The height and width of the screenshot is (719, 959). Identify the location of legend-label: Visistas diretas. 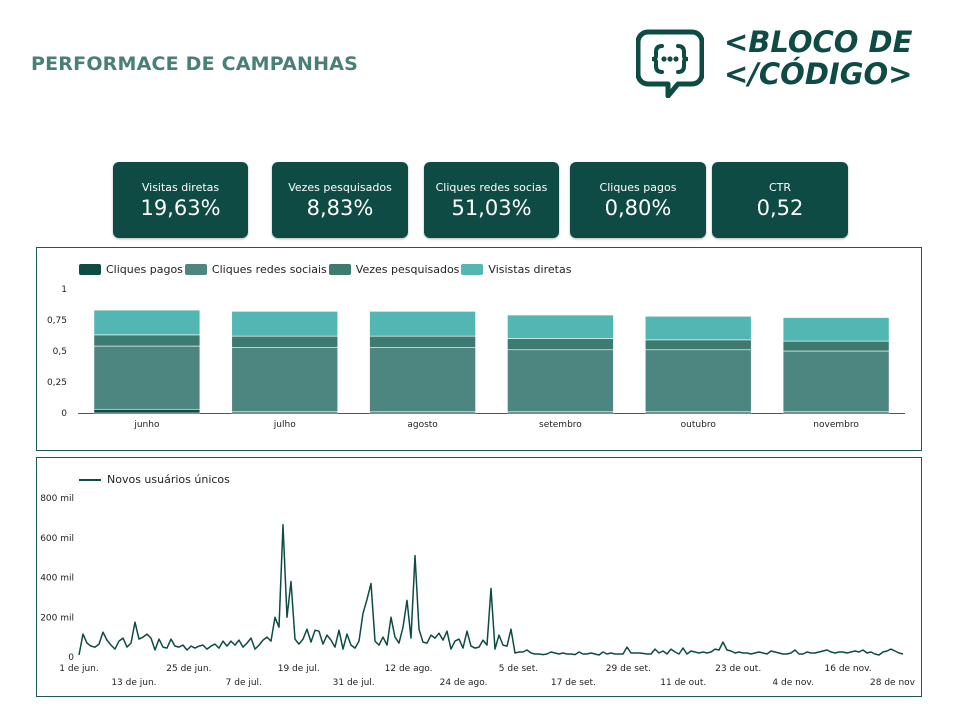
(530, 269).